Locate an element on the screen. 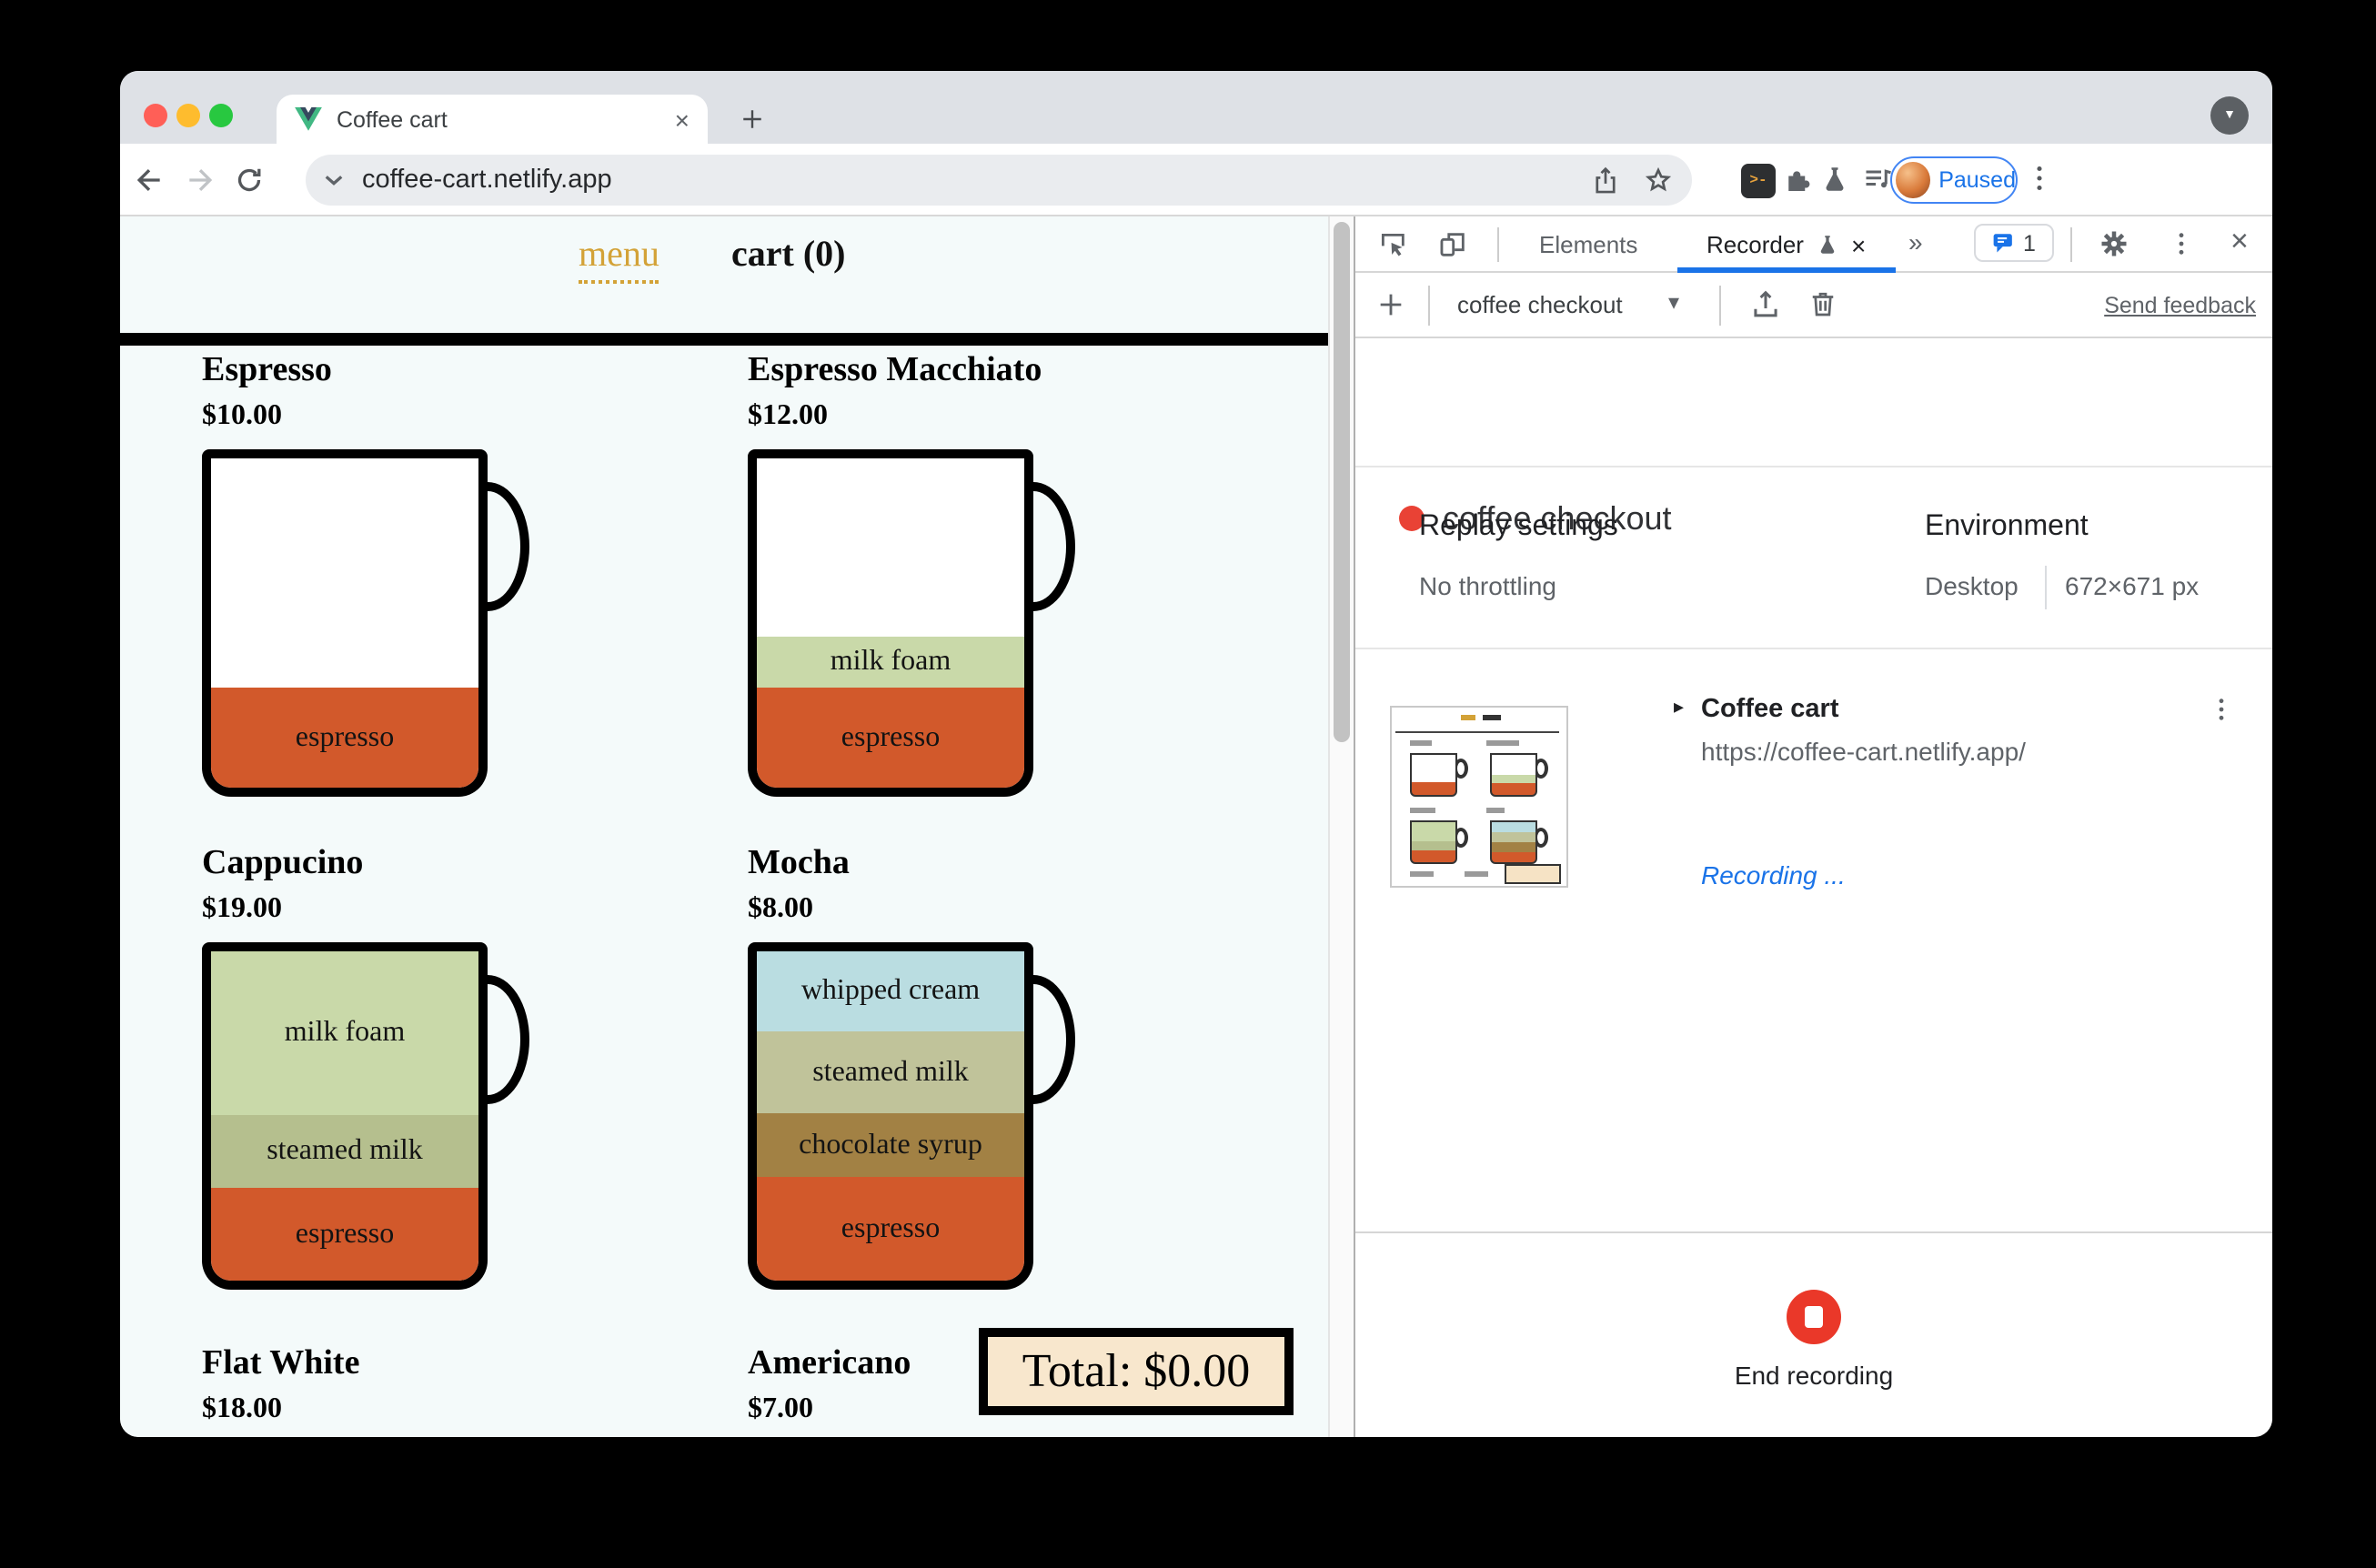 The image size is (2376, 1568). close-recorder-tab-icon: × is located at coordinates (1858, 244).